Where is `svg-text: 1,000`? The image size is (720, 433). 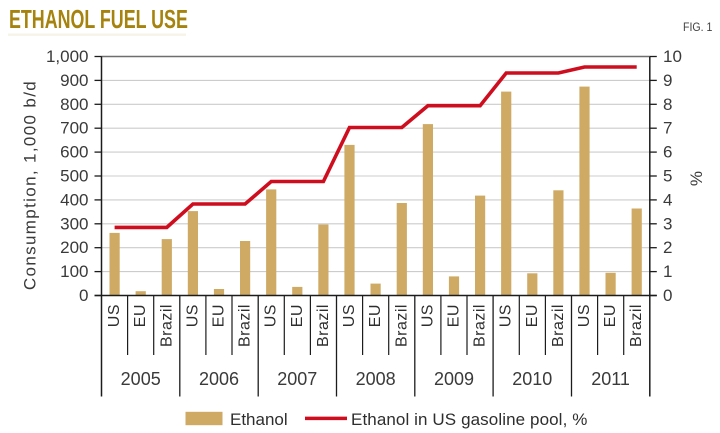
svg-text: 1,000 is located at coordinates (67, 56).